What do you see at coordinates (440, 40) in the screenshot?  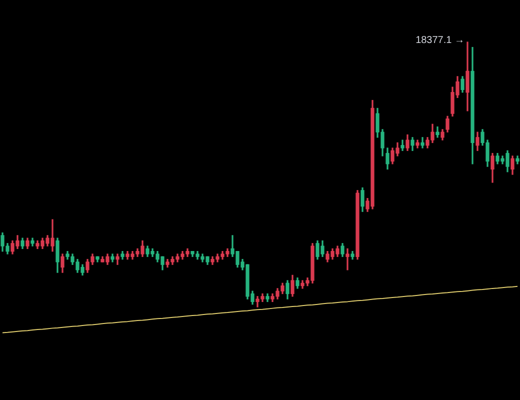 I see `annotation: 18377.1 →` at bounding box center [440, 40].